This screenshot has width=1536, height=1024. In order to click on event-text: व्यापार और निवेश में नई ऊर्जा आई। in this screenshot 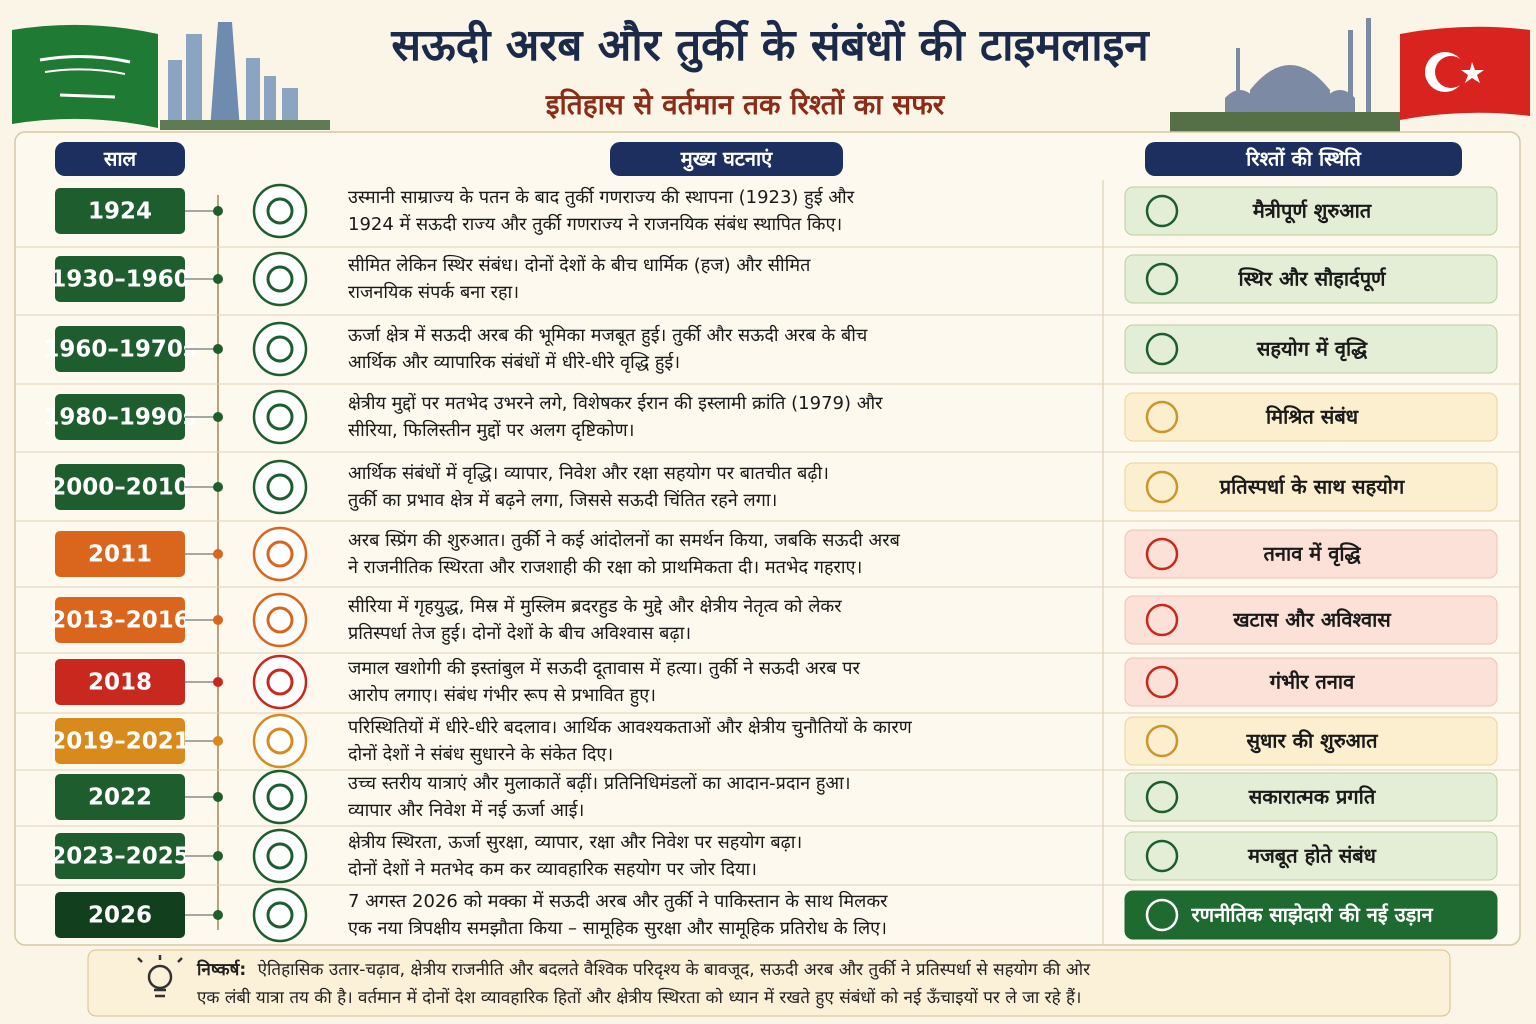, I will do `click(466, 810)`.